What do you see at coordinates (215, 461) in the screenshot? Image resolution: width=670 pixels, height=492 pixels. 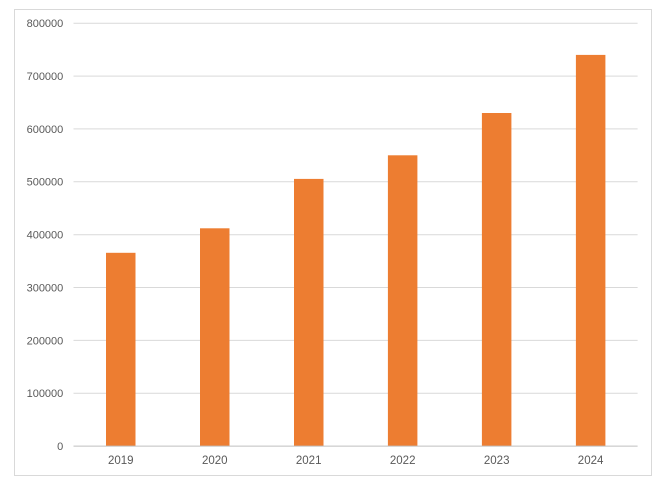 I see `svg-text: 2020` at bounding box center [215, 461].